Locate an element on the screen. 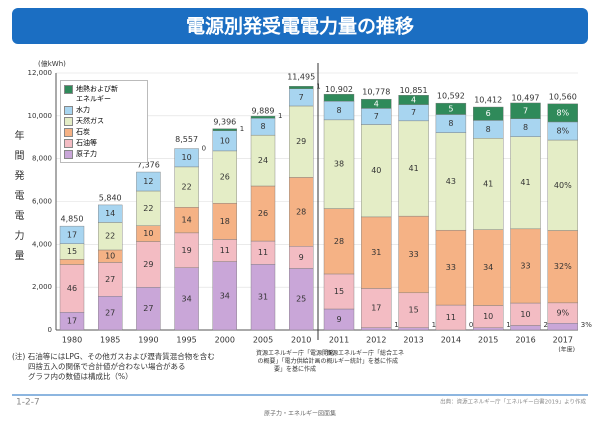 This screenshot has width=600, height=424. value-label: 24 is located at coordinates (263, 160).